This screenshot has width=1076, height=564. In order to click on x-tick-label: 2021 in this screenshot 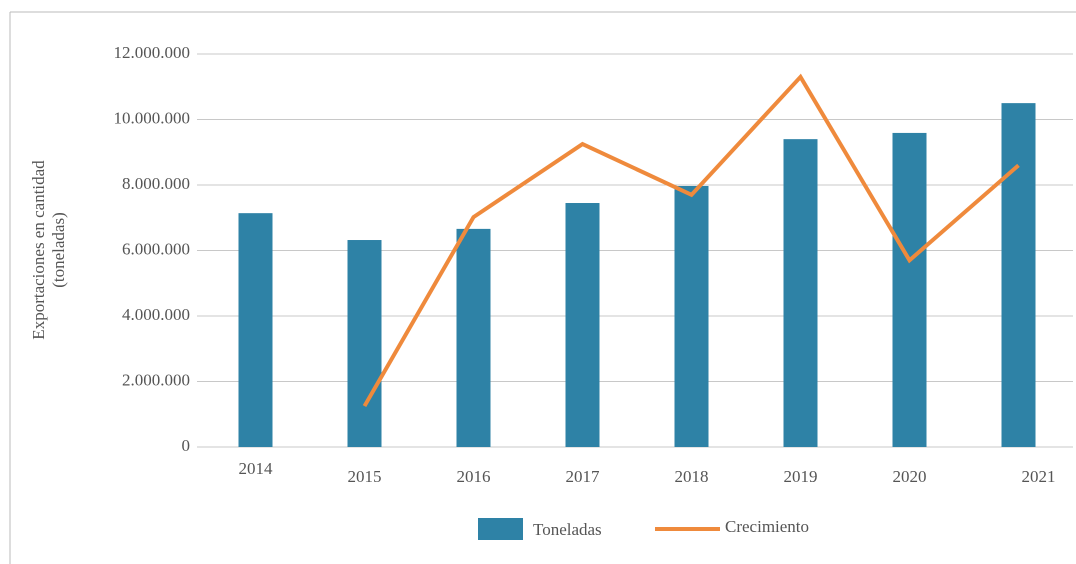, I will do `click(1039, 476)`.